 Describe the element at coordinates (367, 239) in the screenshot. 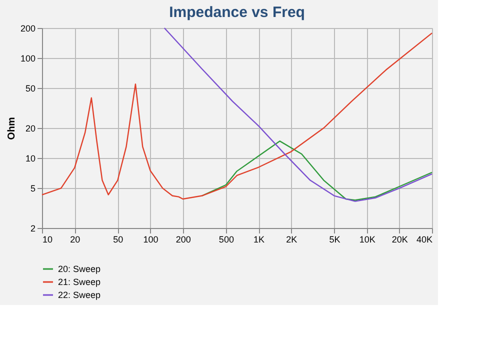

I see `x-tick-label: 10K` at that location.